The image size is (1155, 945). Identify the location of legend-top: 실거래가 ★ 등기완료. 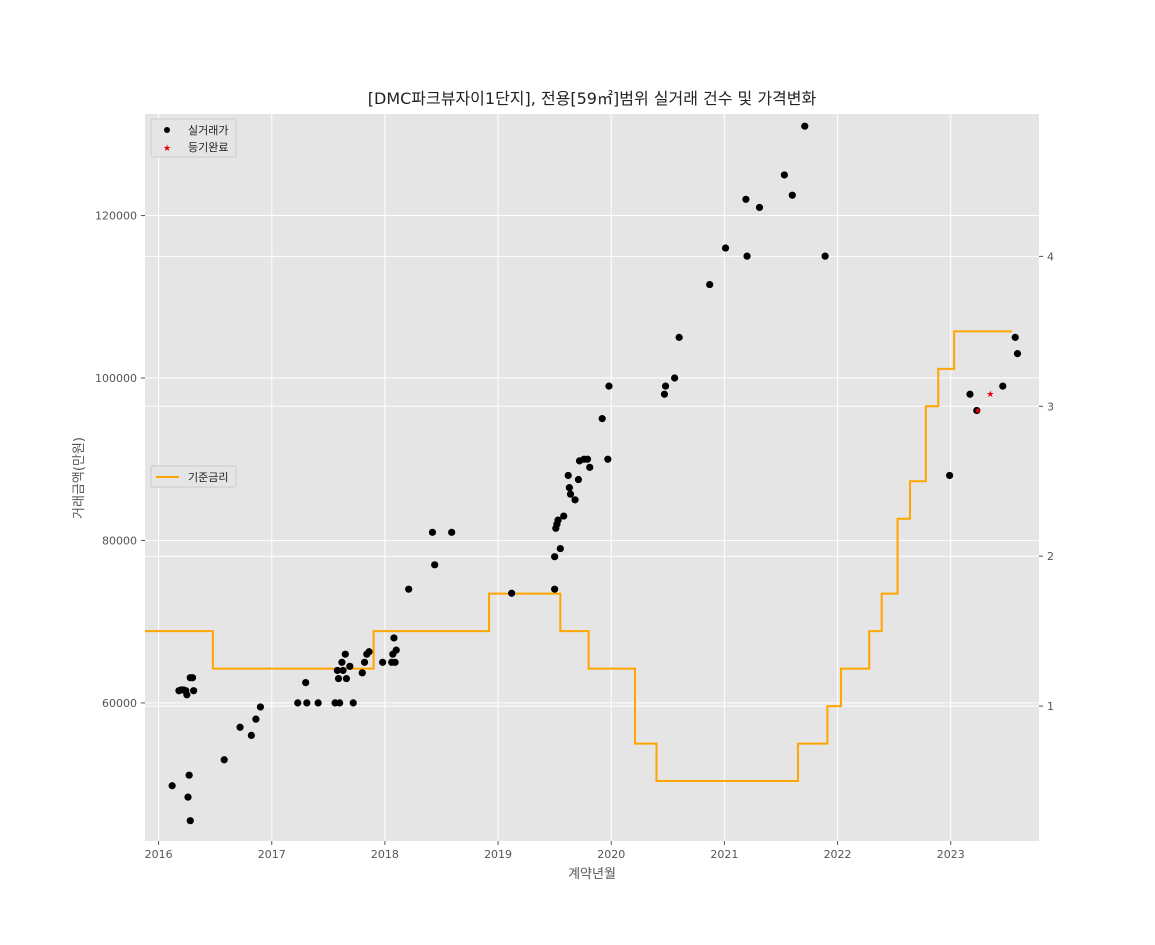
(193, 138).